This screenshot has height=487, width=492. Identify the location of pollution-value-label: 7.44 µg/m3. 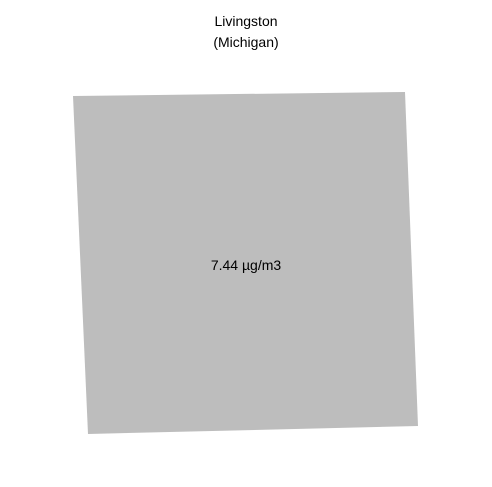
(246, 265).